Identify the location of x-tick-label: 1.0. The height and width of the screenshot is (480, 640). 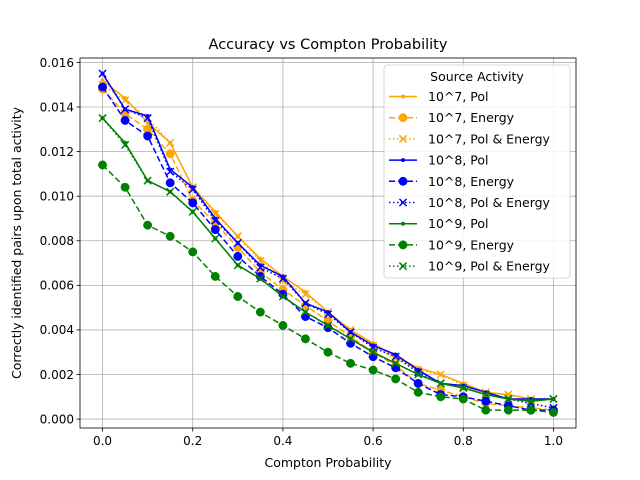
(553, 441).